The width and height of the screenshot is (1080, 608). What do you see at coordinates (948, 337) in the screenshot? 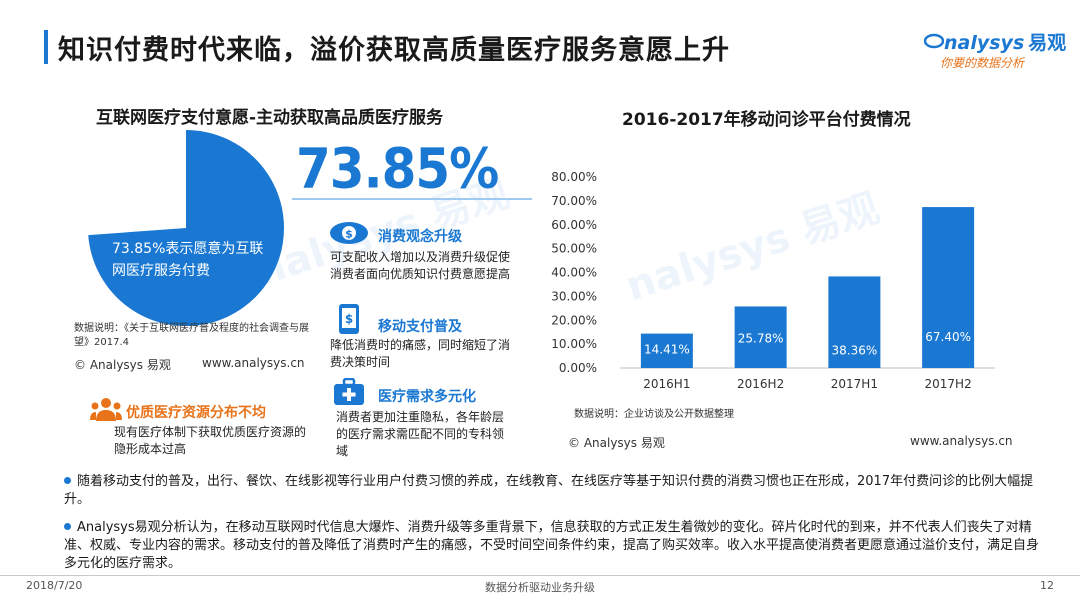
I see `bar-value-label: 67.40%` at bounding box center [948, 337].